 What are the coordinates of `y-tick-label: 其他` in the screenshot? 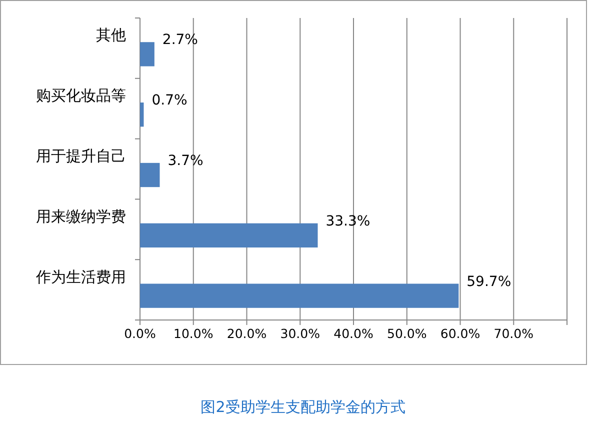 It's located at (111, 35).